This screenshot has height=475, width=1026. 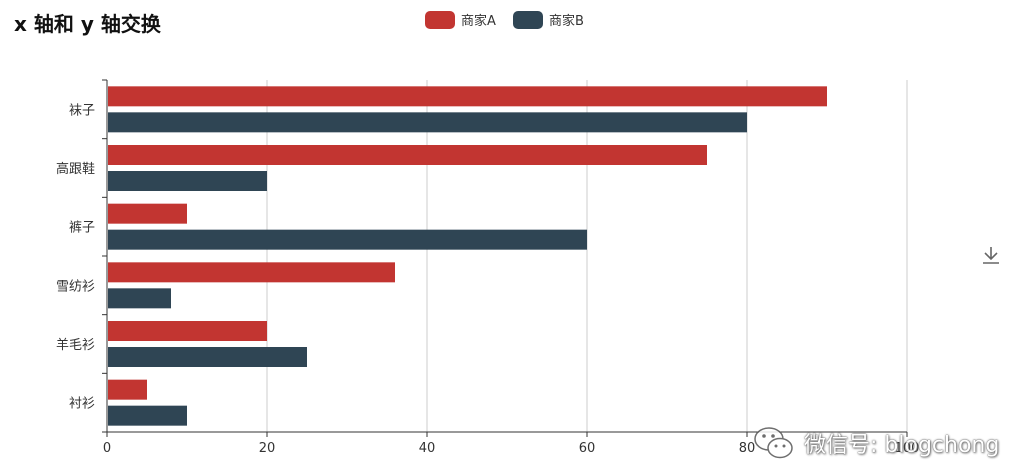 What do you see at coordinates (907, 448) in the screenshot?
I see `x-tick-label: 100` at bounding box center [907, 448].